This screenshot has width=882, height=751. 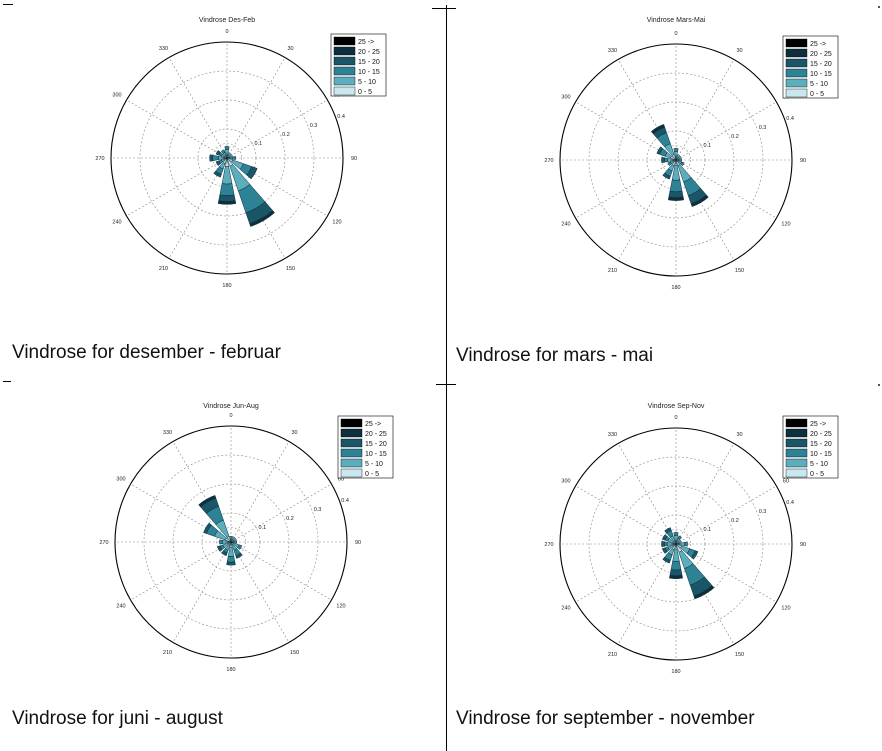 I want to click on chart-caption: Vindrose for september - november, so click(x=605, y=718).